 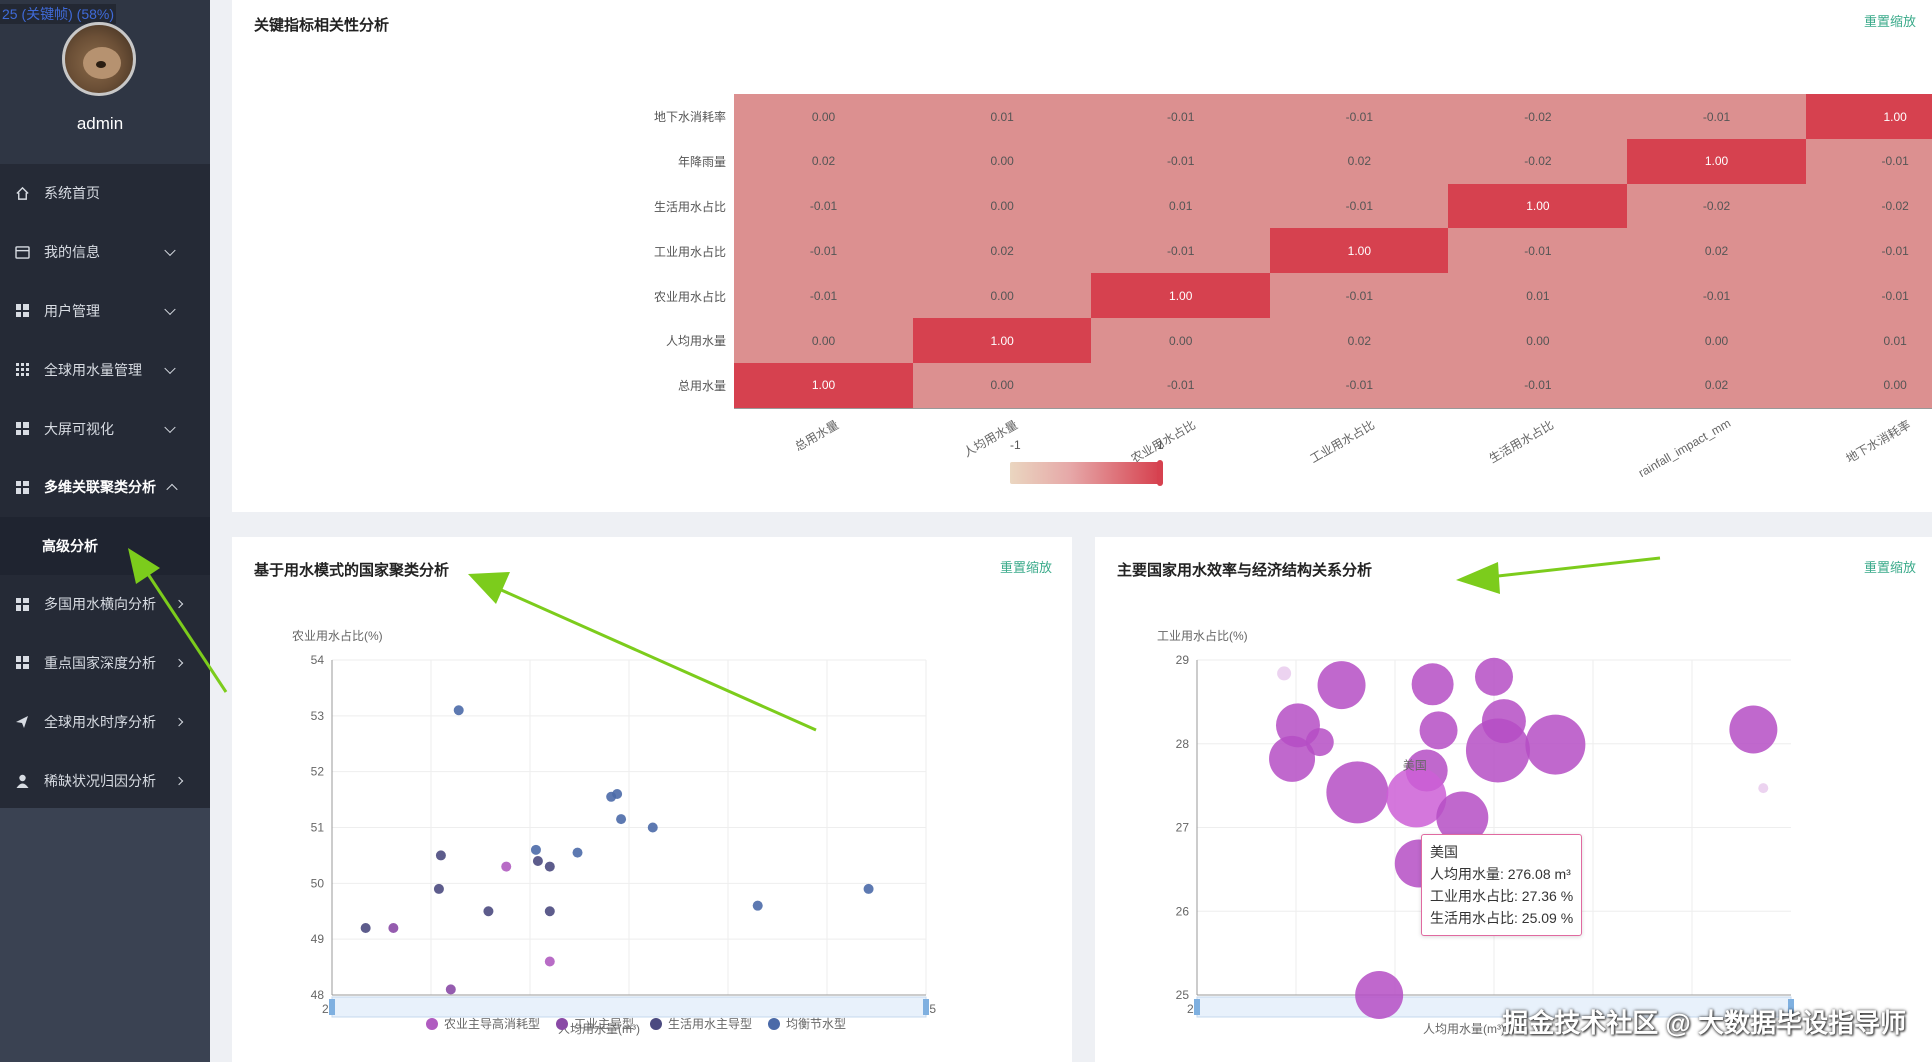 What do you see at coordinates (816, 1024) in the screenshot?
I see `legend-label: 均衡节水型` at bounding box center [816, 1024].